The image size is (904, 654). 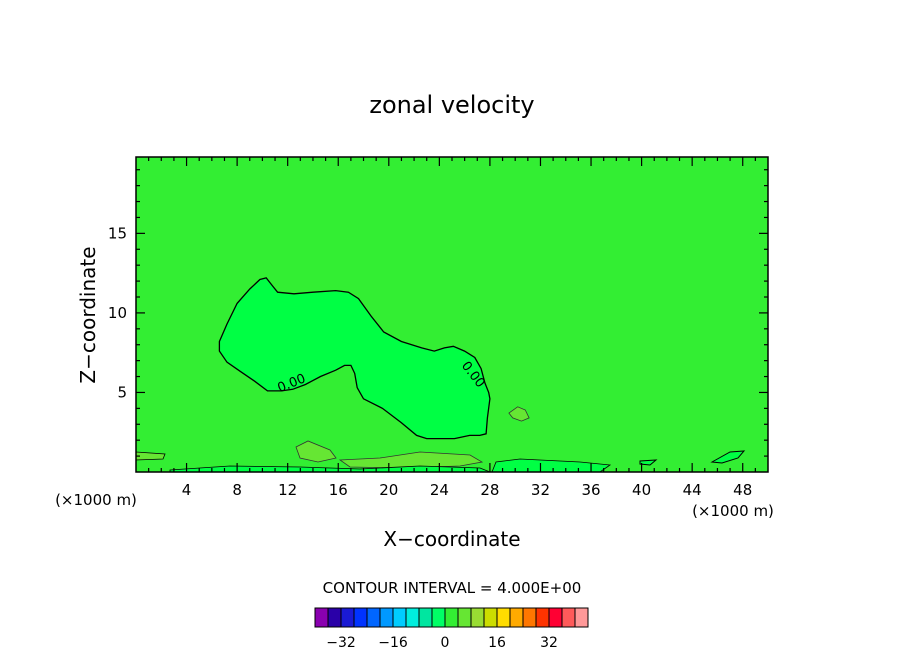 I want to click on x-tick-label: 8, so click(x=237, y=490).